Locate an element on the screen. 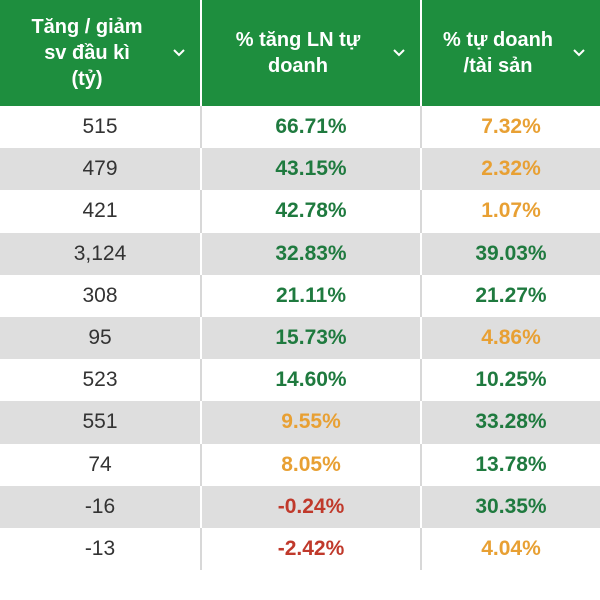 This screenshot has height=600, width=600. cell-profit-growth: 42.78% is located at coordinates (310, 211).